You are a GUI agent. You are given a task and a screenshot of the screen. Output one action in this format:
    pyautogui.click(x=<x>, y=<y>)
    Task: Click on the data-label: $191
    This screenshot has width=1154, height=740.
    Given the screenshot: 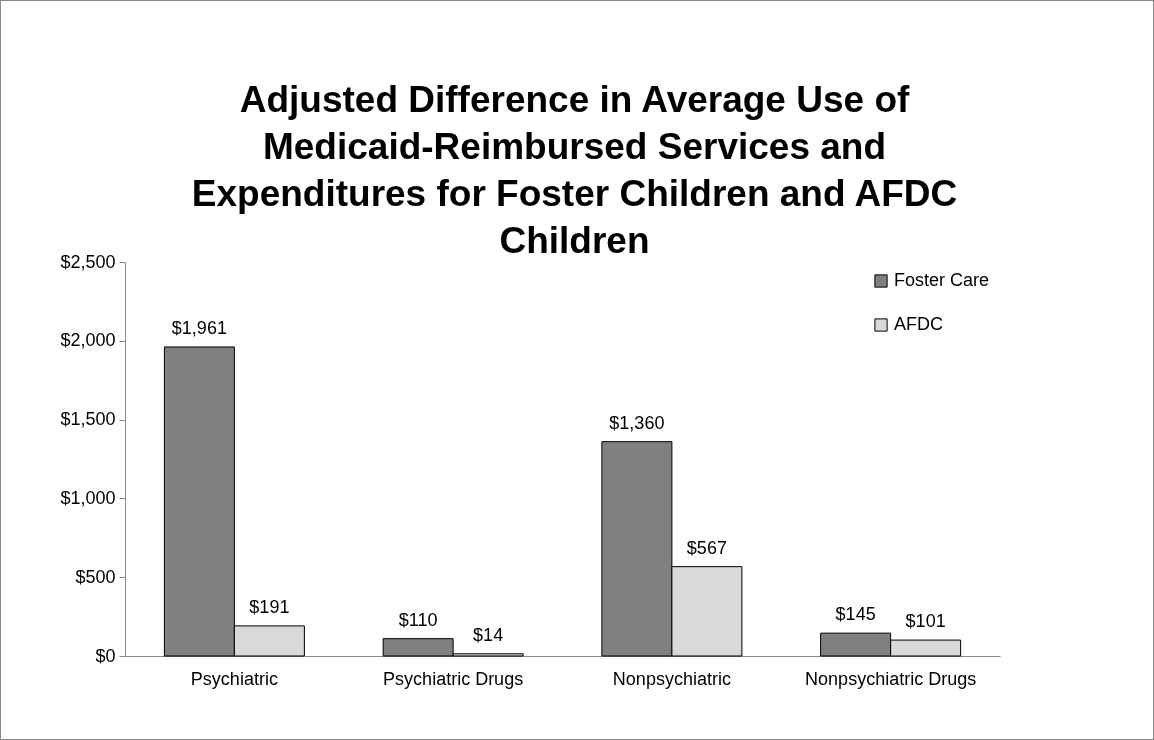 What is the action you would take?
    pyautogui.click(x=269, y=606)
    